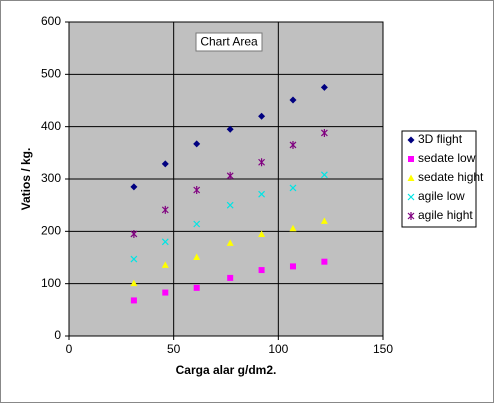 The height and width of the screenshot is (403, 494). Describe the element at coordinates (69, 349) in the screenshot. I see `x-tick-label: 0` at that location.